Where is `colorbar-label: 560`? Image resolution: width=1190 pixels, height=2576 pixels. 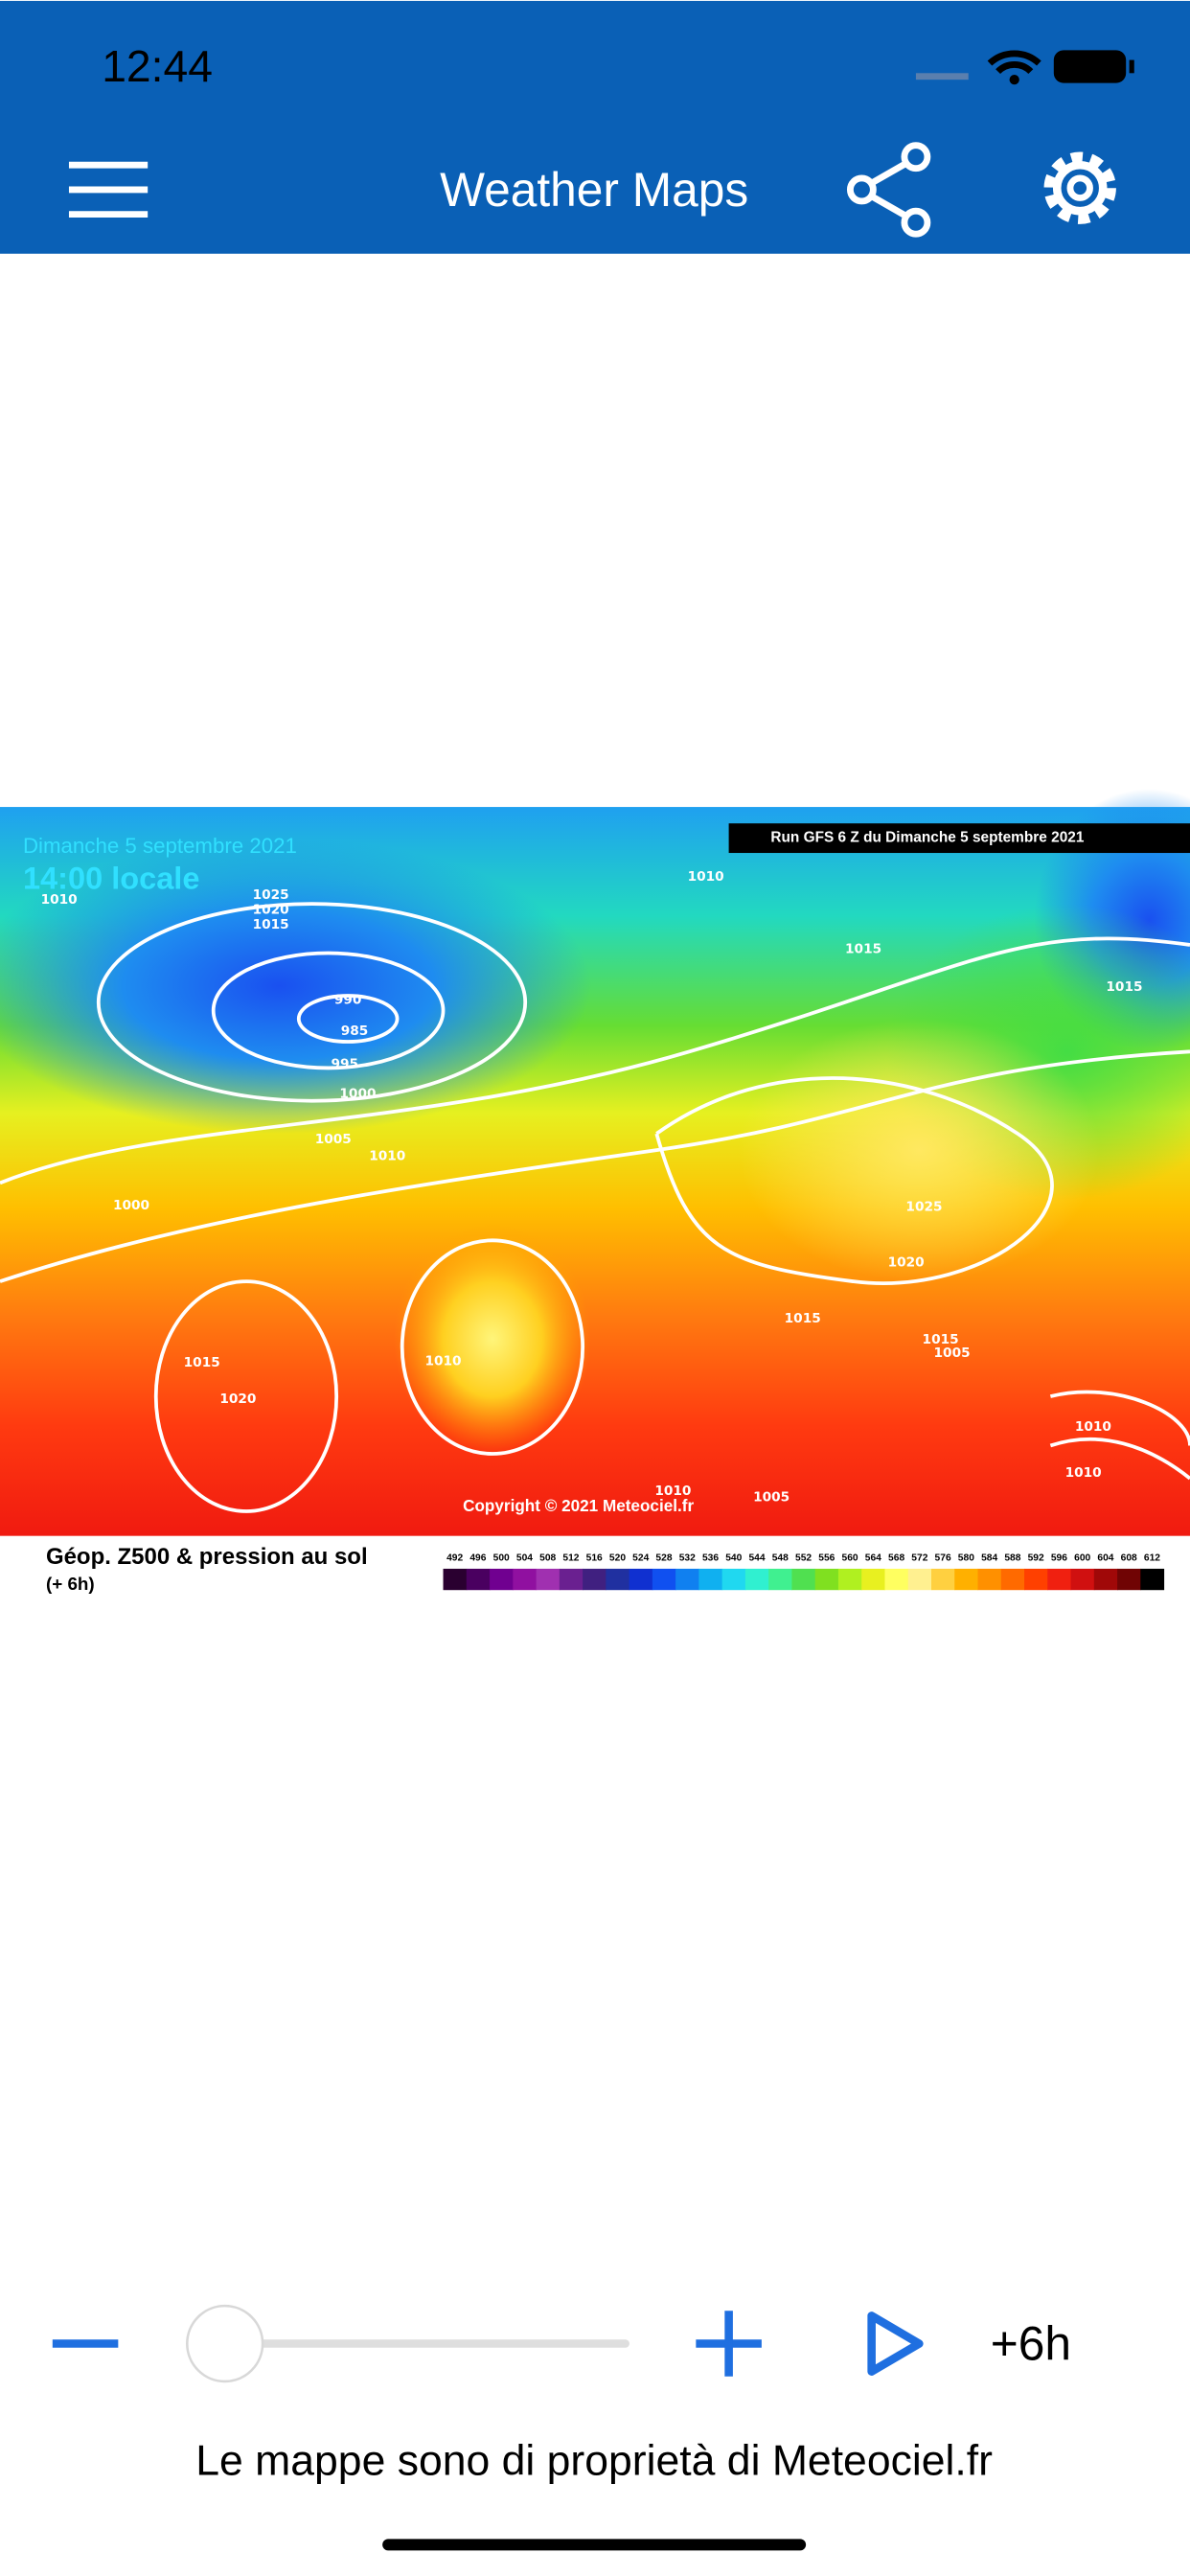
colorbar-label: 560 is located at coordinates (850, 1557).